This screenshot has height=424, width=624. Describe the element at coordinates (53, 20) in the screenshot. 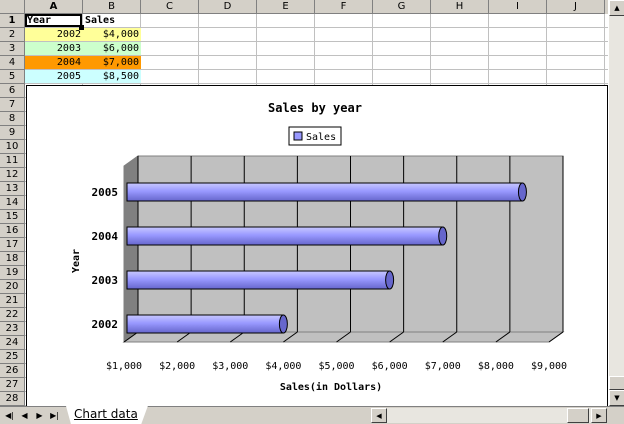

I see `cell-a1: Year` at that location.